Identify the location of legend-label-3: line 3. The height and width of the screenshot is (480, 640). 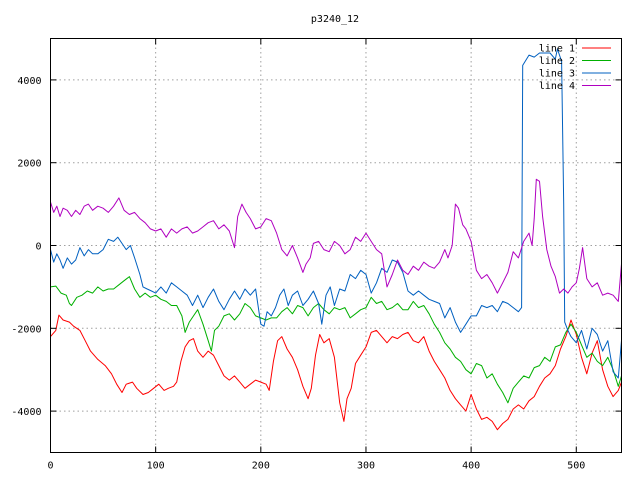
(557, 74).